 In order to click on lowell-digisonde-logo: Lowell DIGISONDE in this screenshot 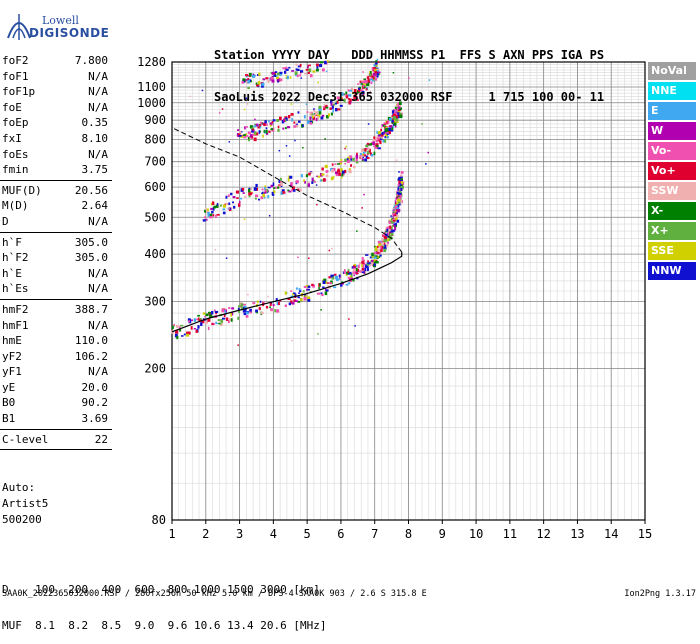, I will do `click(59, 24)`.